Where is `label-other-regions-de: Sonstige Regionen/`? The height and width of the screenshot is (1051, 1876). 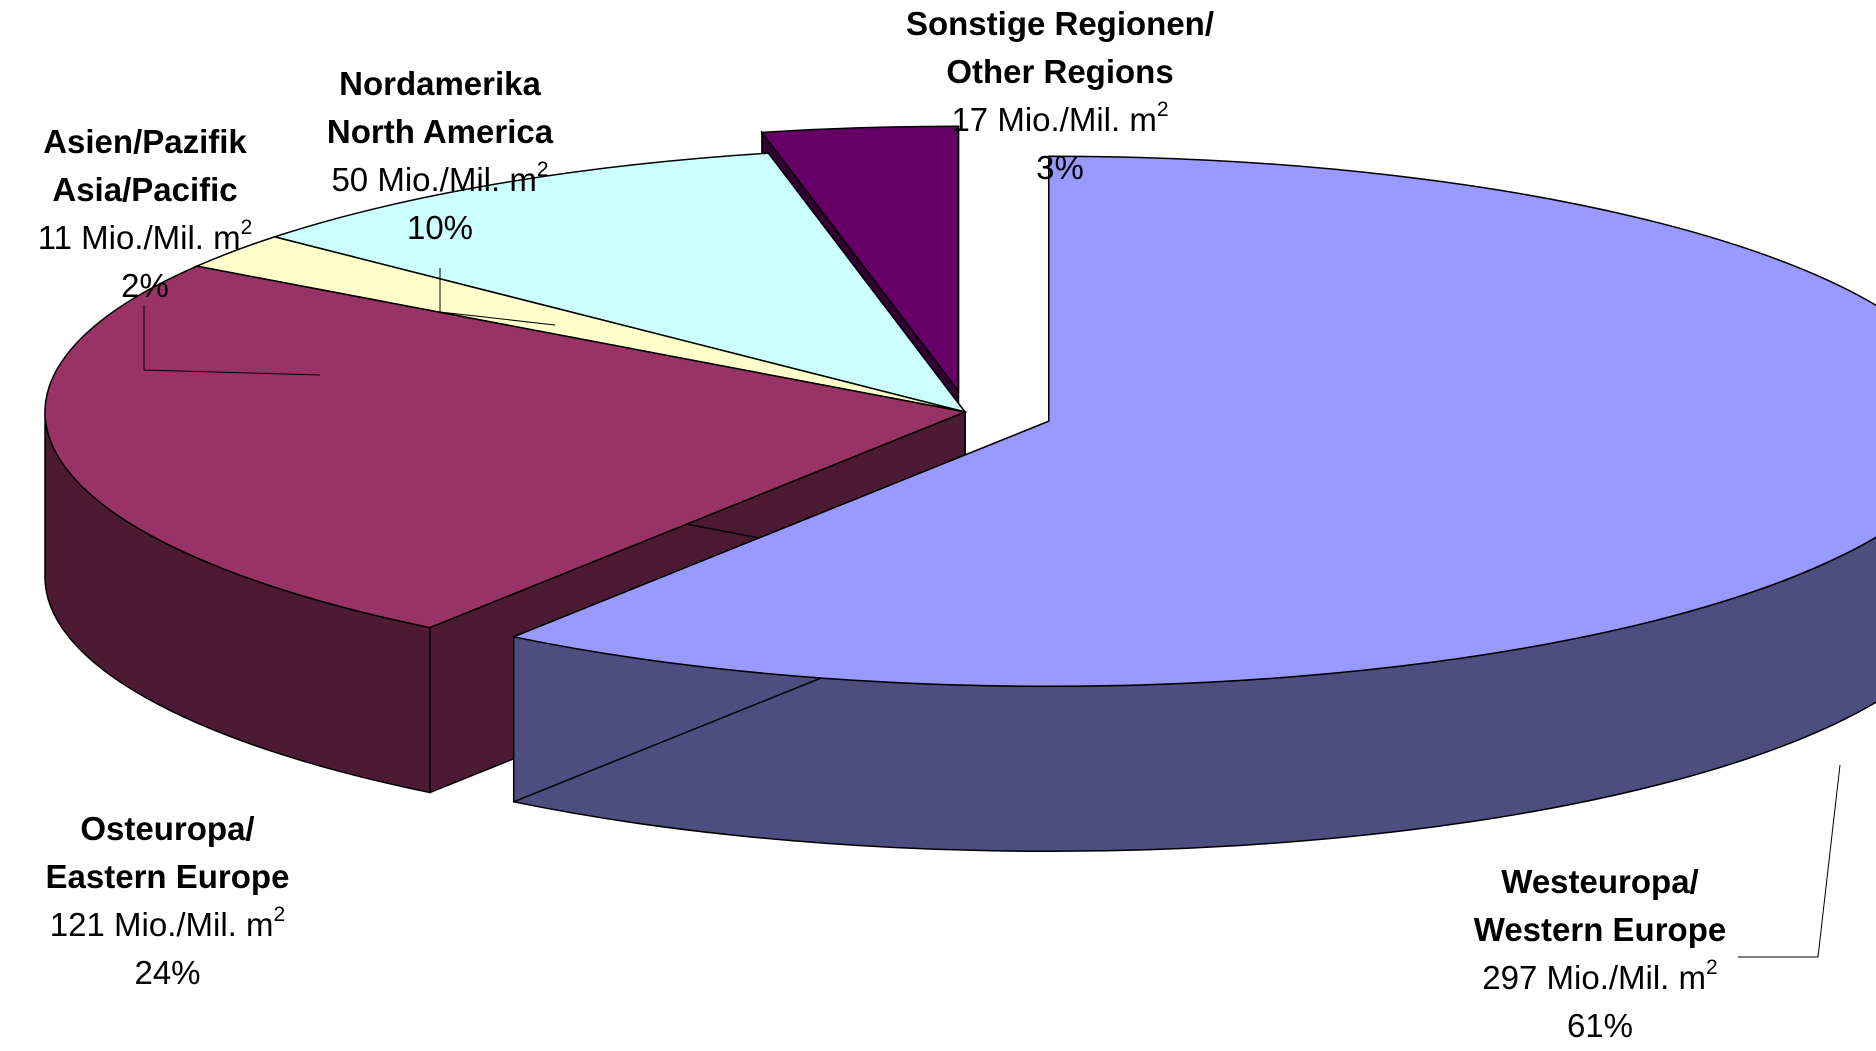 label-other-regions-de: Sonstige Regionen/ is located at coordinates (1060, 23).